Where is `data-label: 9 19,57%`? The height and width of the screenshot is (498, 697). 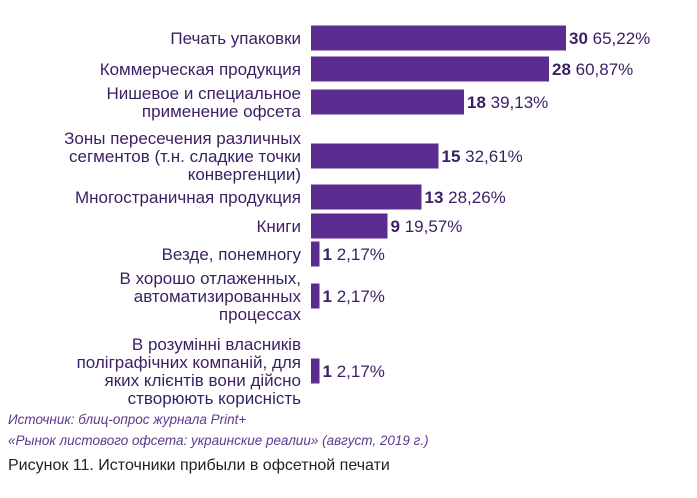 data-label: 9 19,57% is located at coordinates (427, 226).